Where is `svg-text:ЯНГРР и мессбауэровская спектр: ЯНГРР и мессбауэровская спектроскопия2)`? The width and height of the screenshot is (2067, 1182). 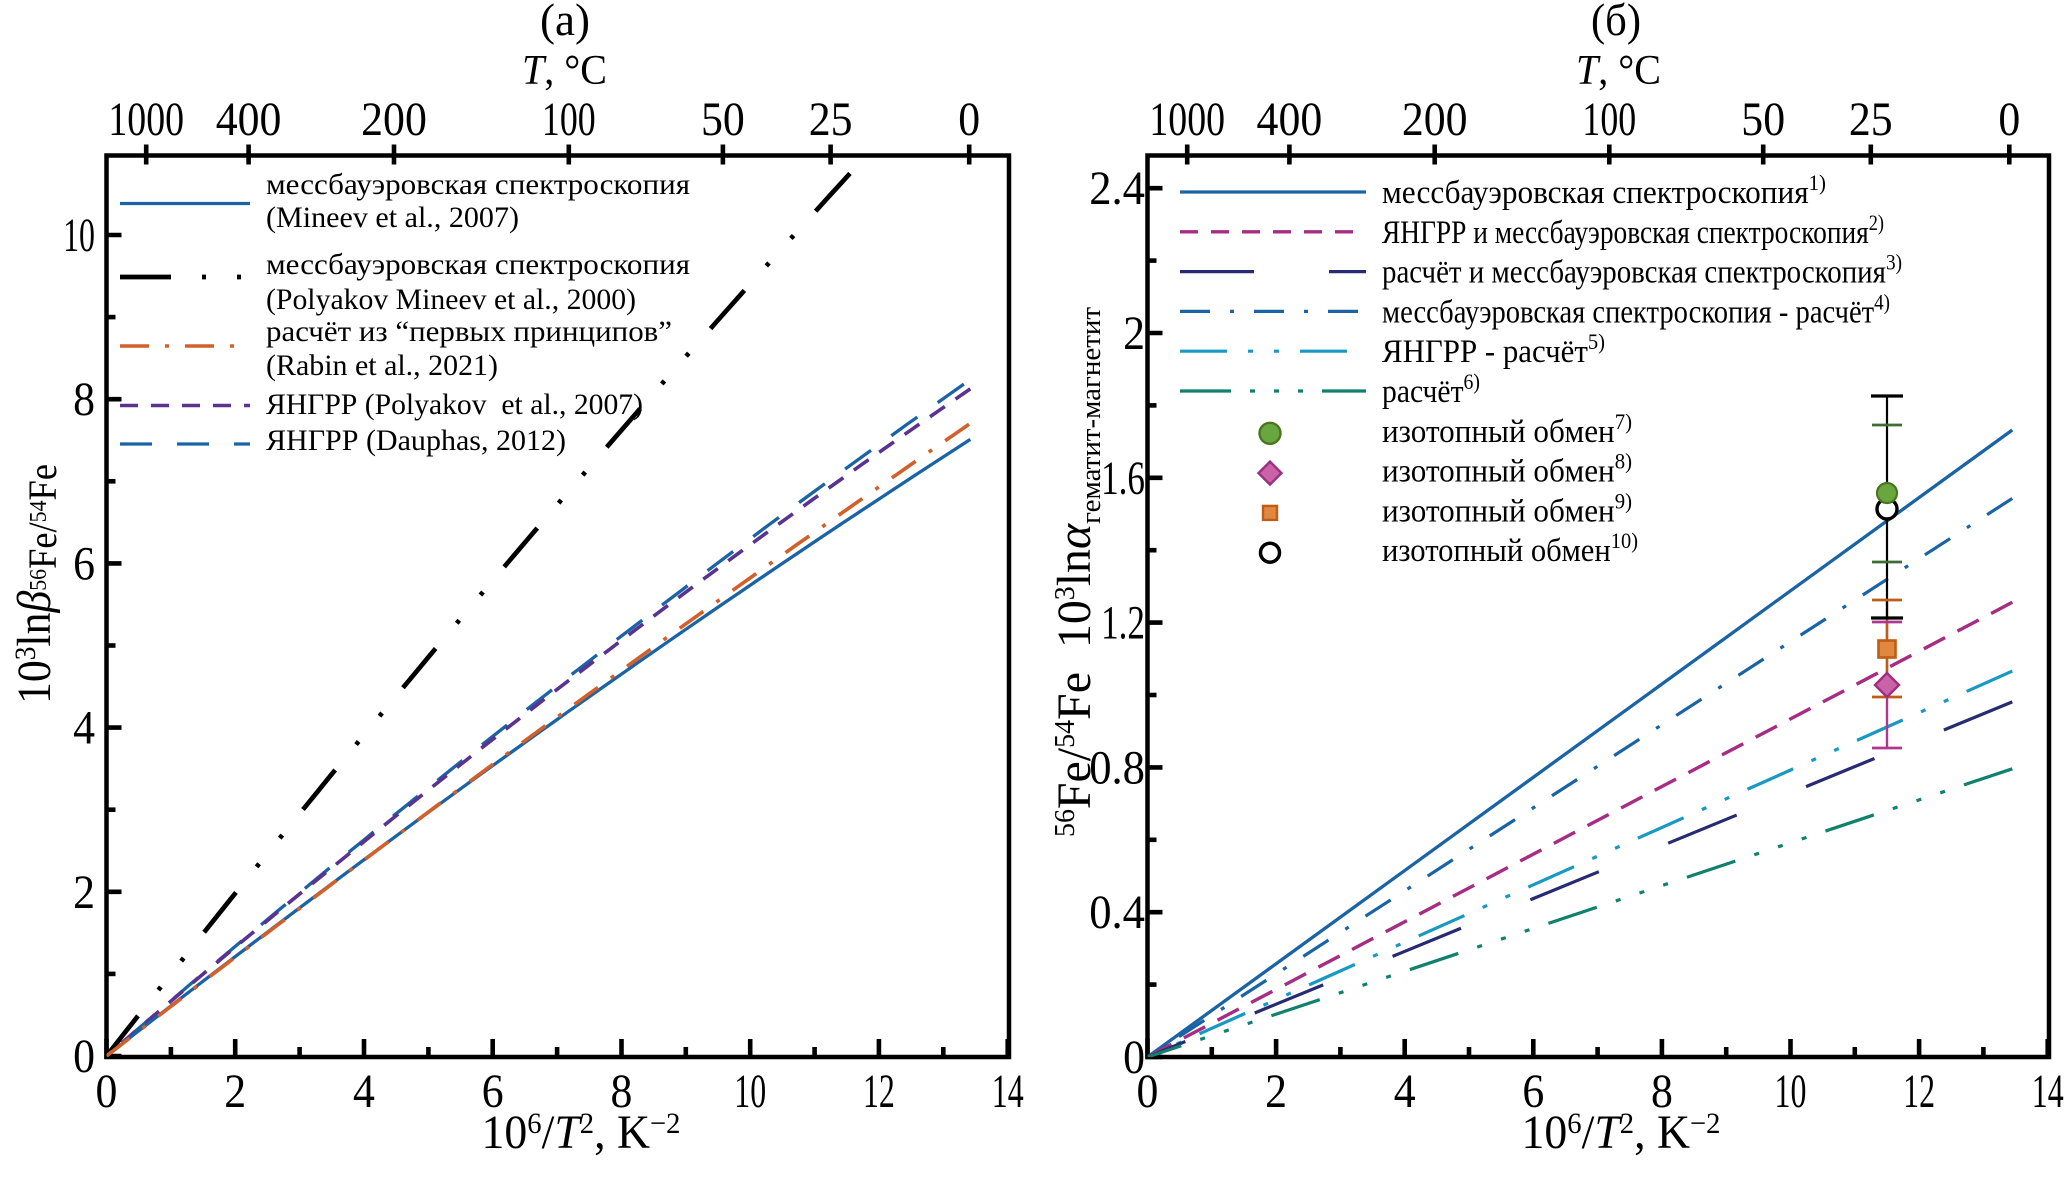
svg-text:ЯНГРР и мессбауэровская спектр: ЯНГРР и мессбауэровская спектроскопия2) is located at coordinates (1633, 230).